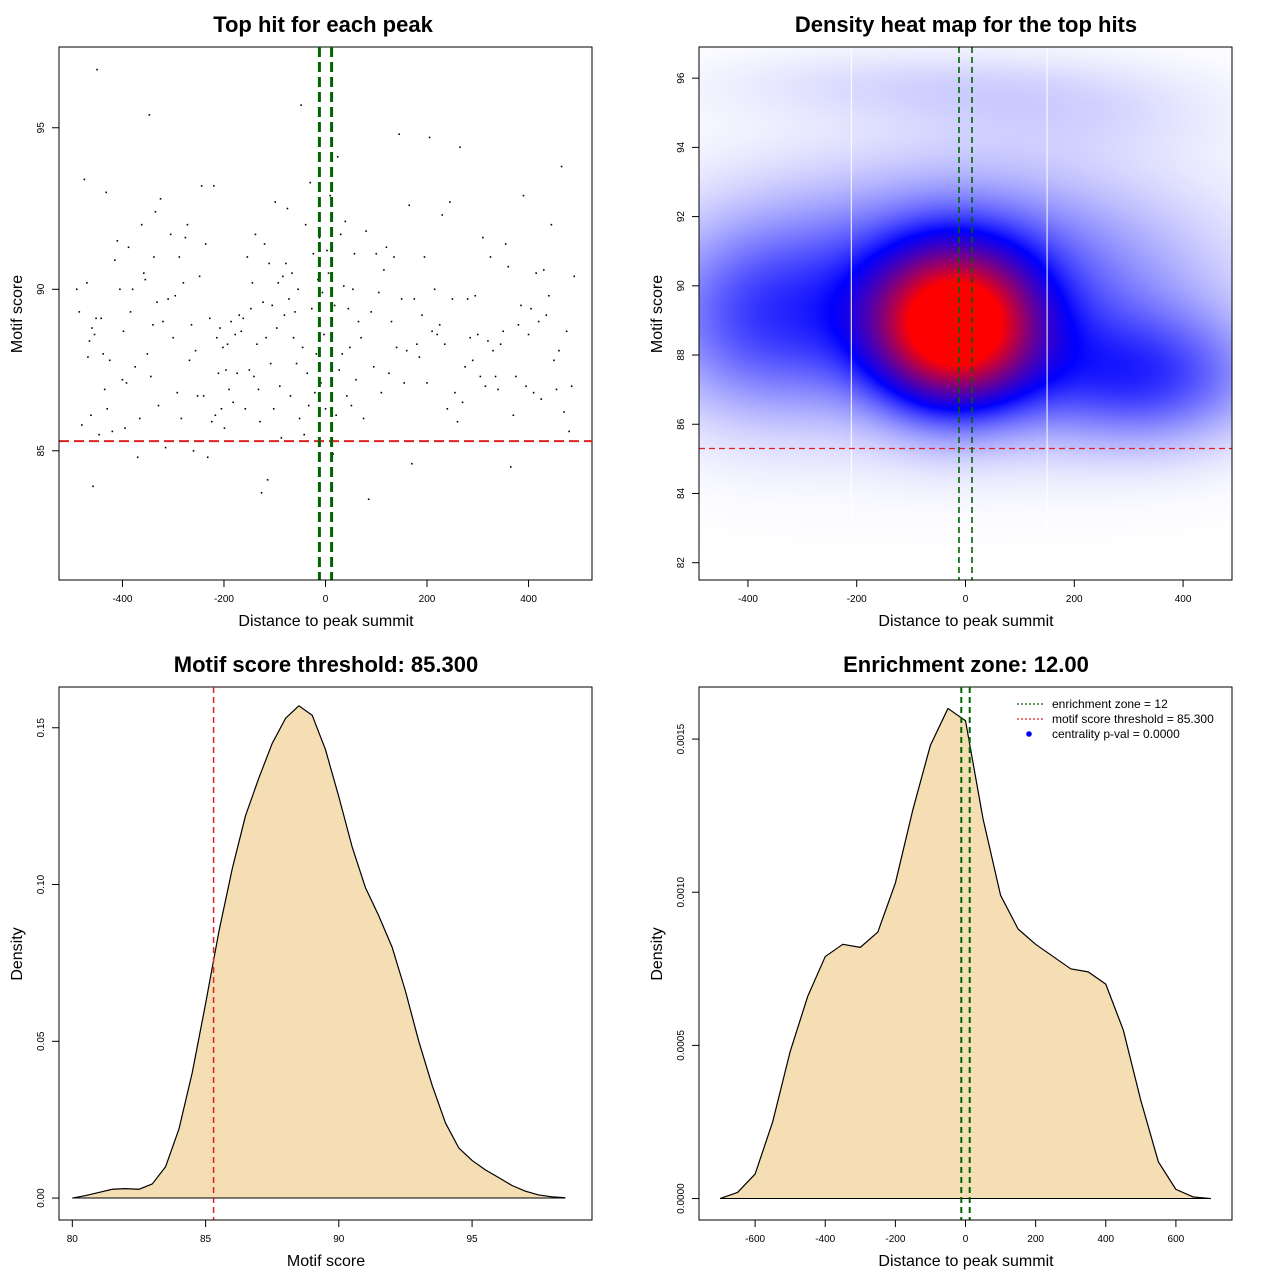 This screenshot has height=1280, width=1280. I want to click on density-line, so click(319, 952).